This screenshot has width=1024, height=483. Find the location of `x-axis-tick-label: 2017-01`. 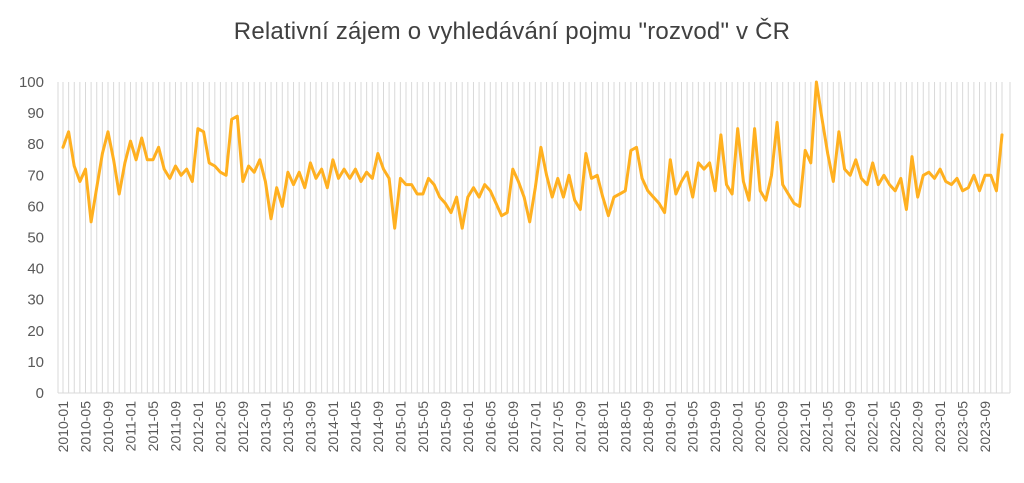

x-axis-tick-label: 2017-01 is located at coordinates (535, 427).